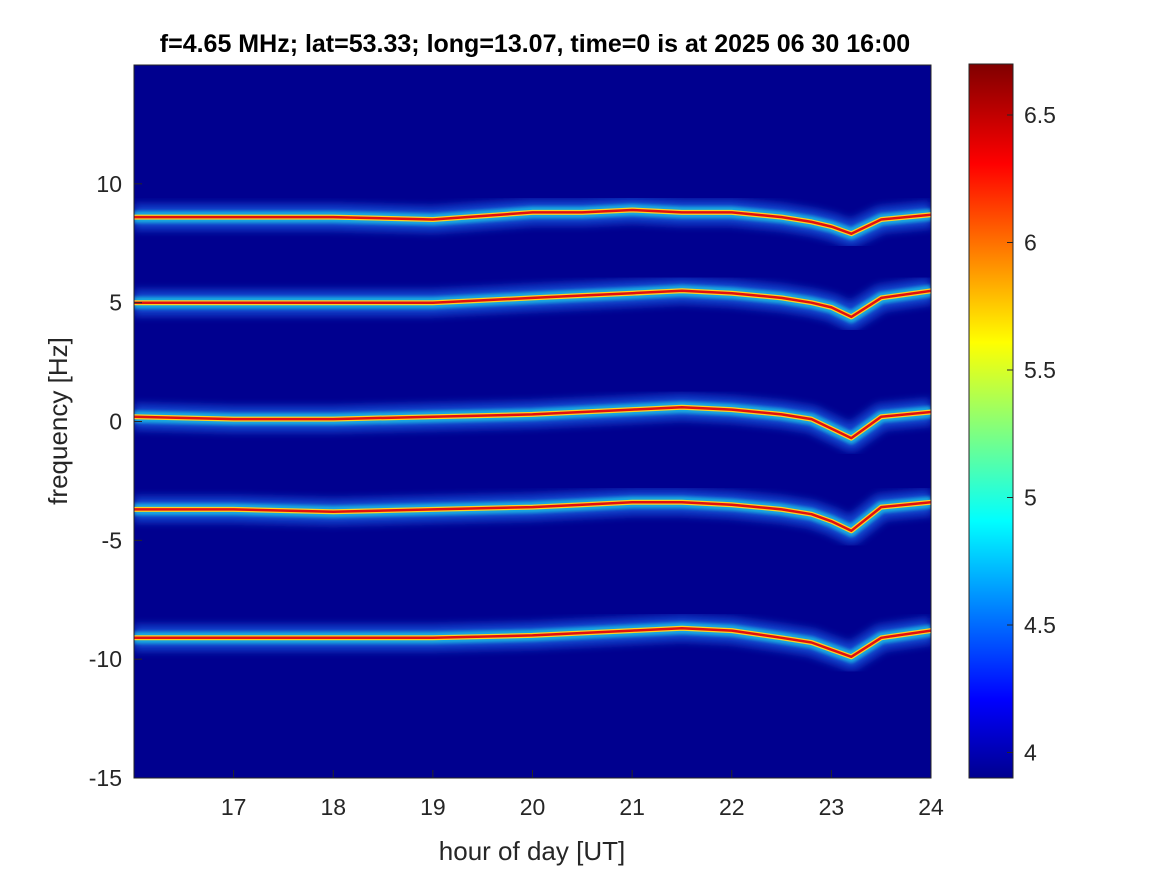 The height and width of the screenshot is (875, 1167). What do you see at coordinates (1030, 498) in the screenshot?
I see `colorbar-tick-label: 5` at bounding box center [1030, 498].